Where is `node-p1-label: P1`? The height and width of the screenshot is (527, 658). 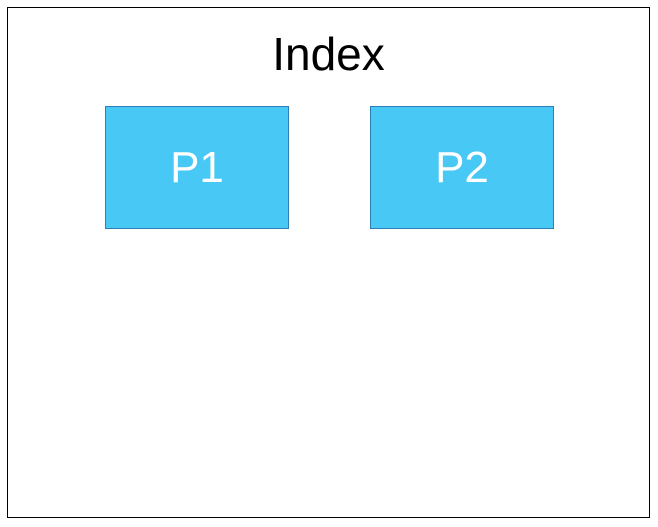 node-p1-label: P1 is located at coordinates (197, 167).